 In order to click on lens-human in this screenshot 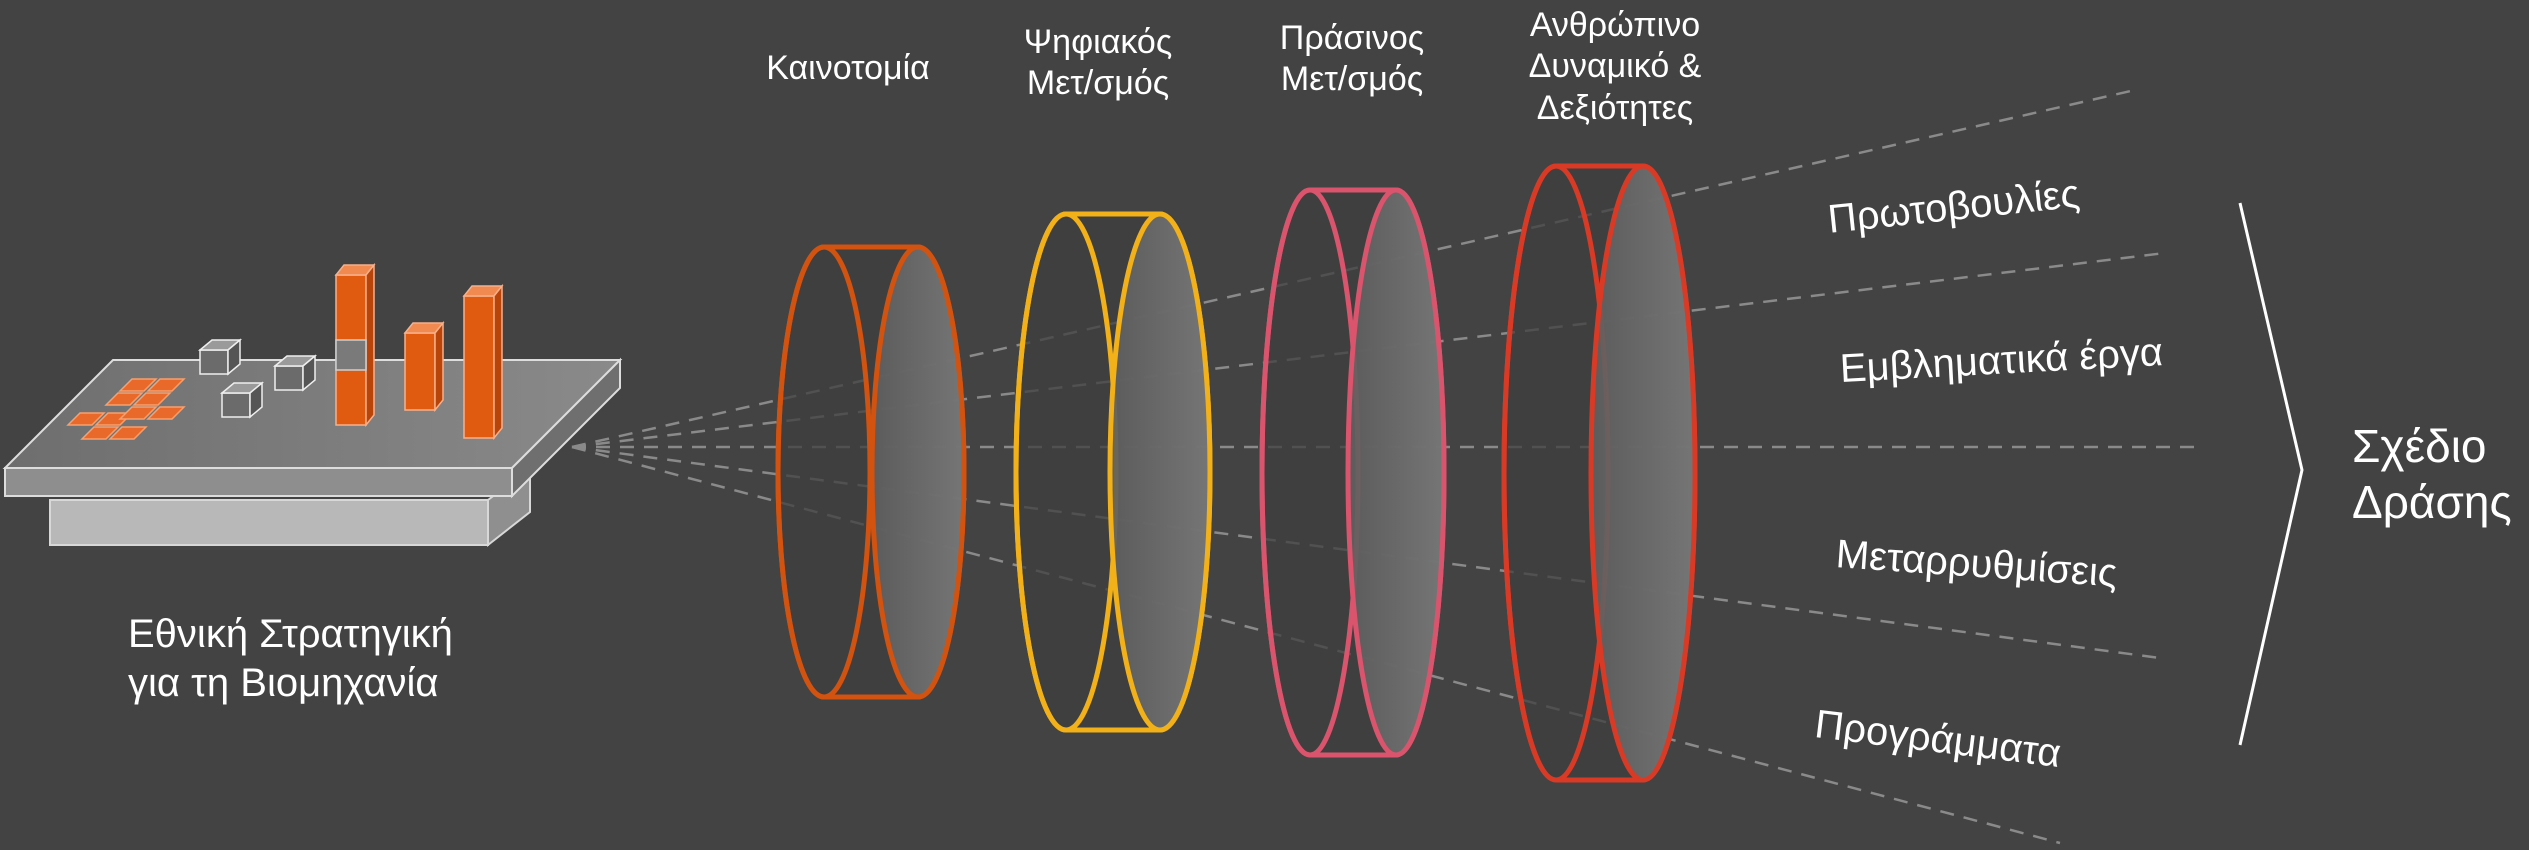, I will do `click(1599, 473)`.